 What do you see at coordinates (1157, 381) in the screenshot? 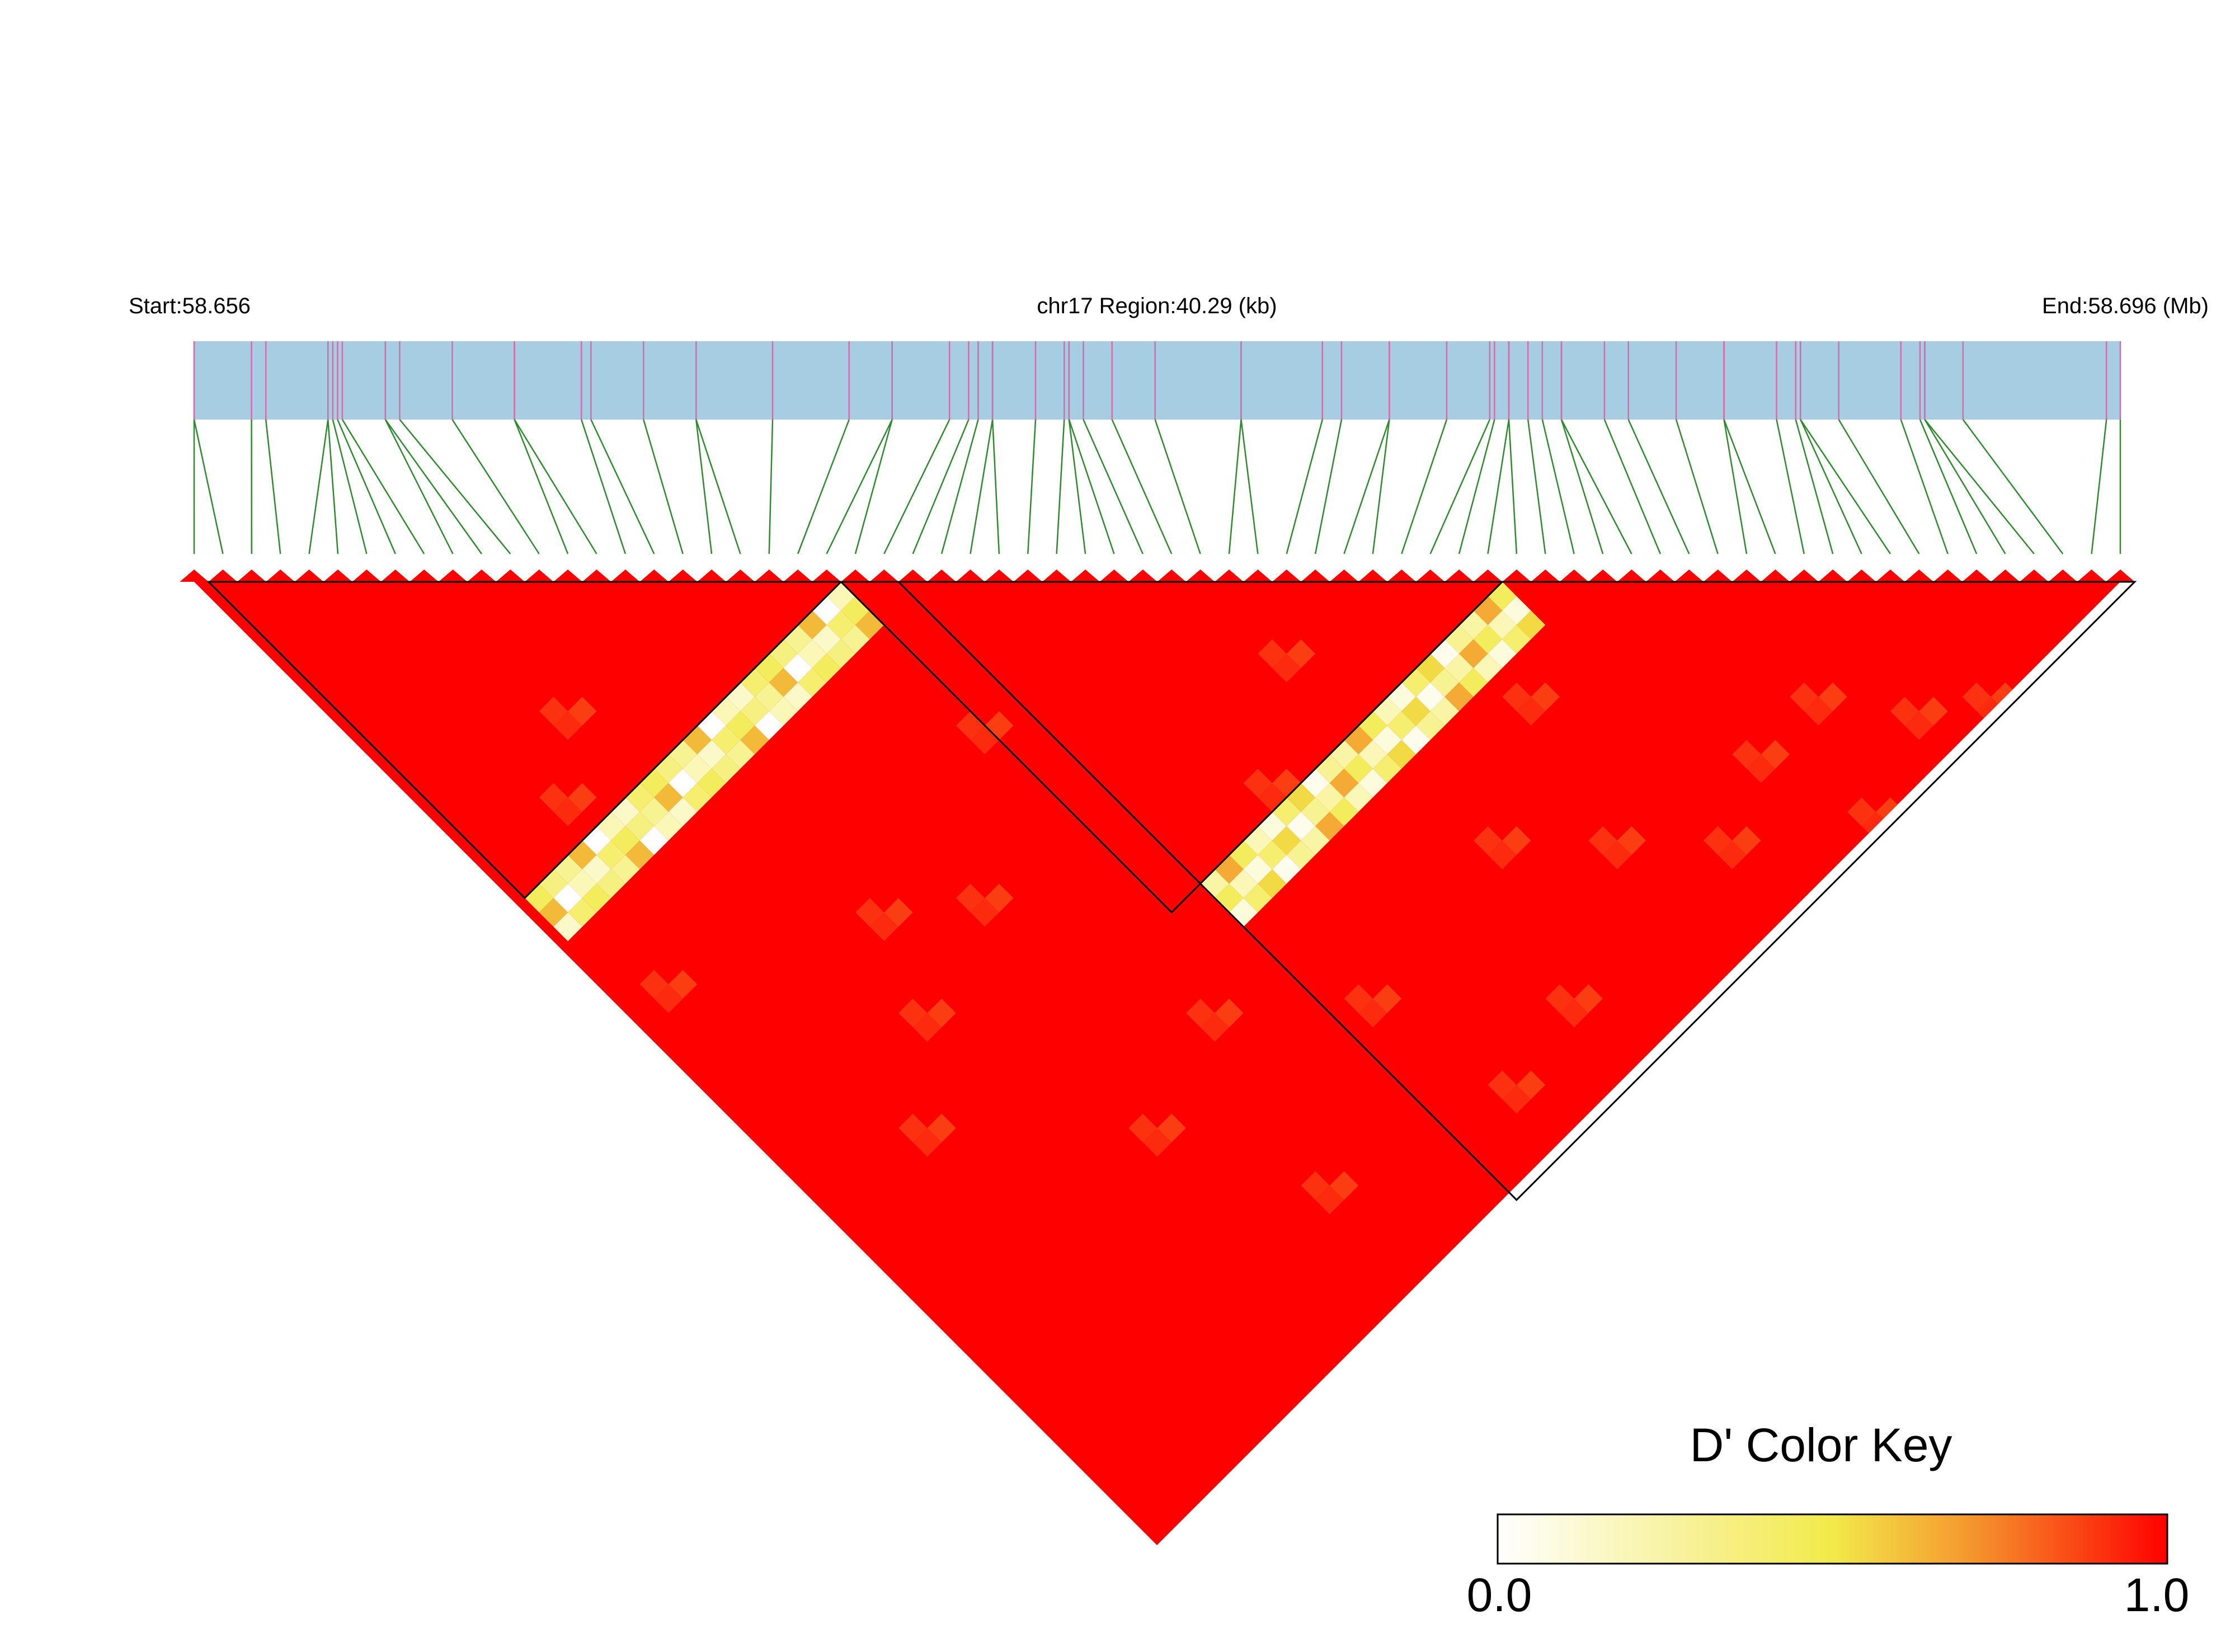
I see `region-track` at bounding box center [1157, 381].